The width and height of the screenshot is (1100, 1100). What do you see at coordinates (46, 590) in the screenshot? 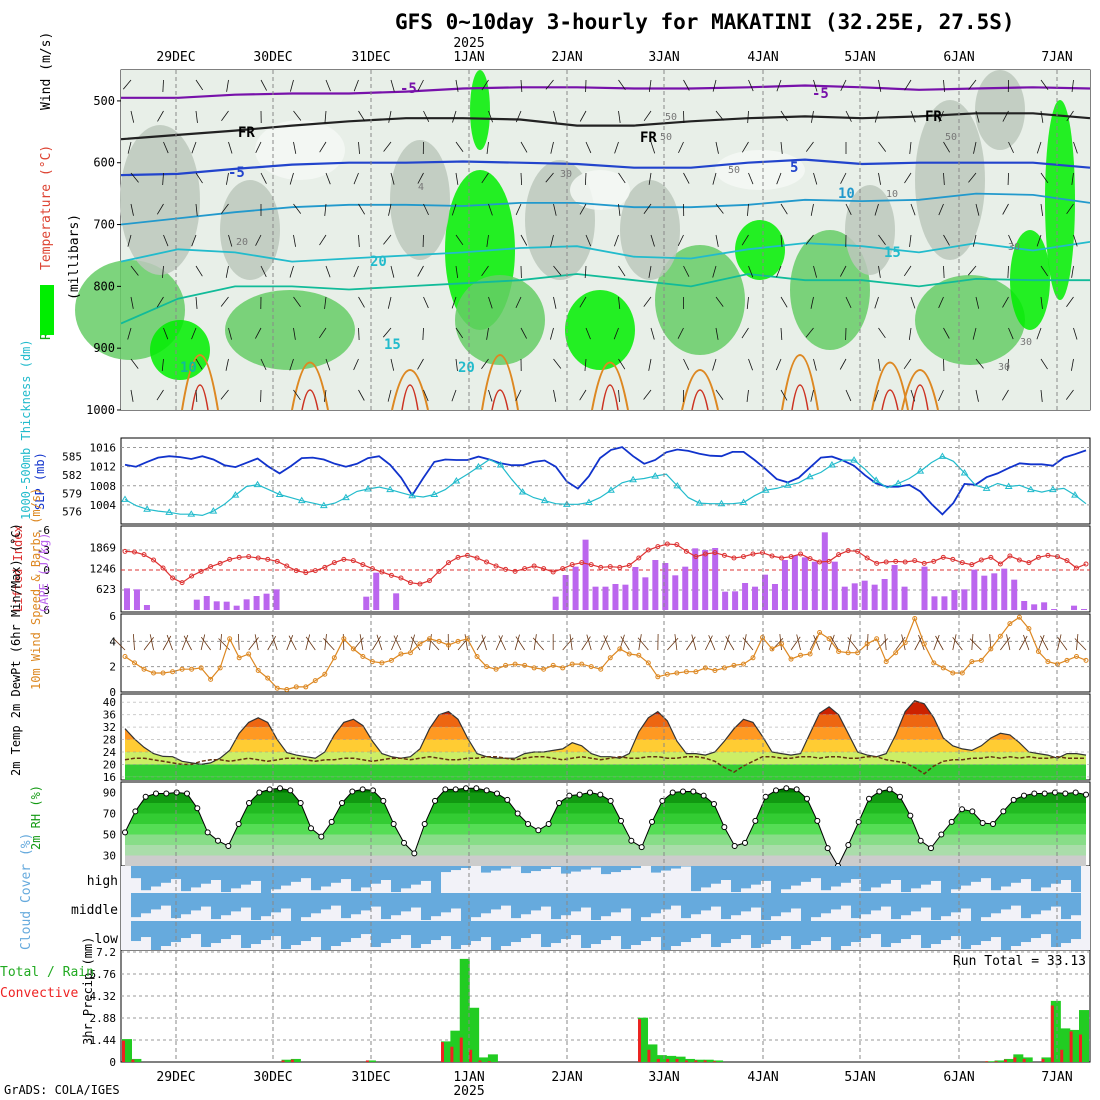
I see `li-tick-label: 3` at bounding box center [46, 590].